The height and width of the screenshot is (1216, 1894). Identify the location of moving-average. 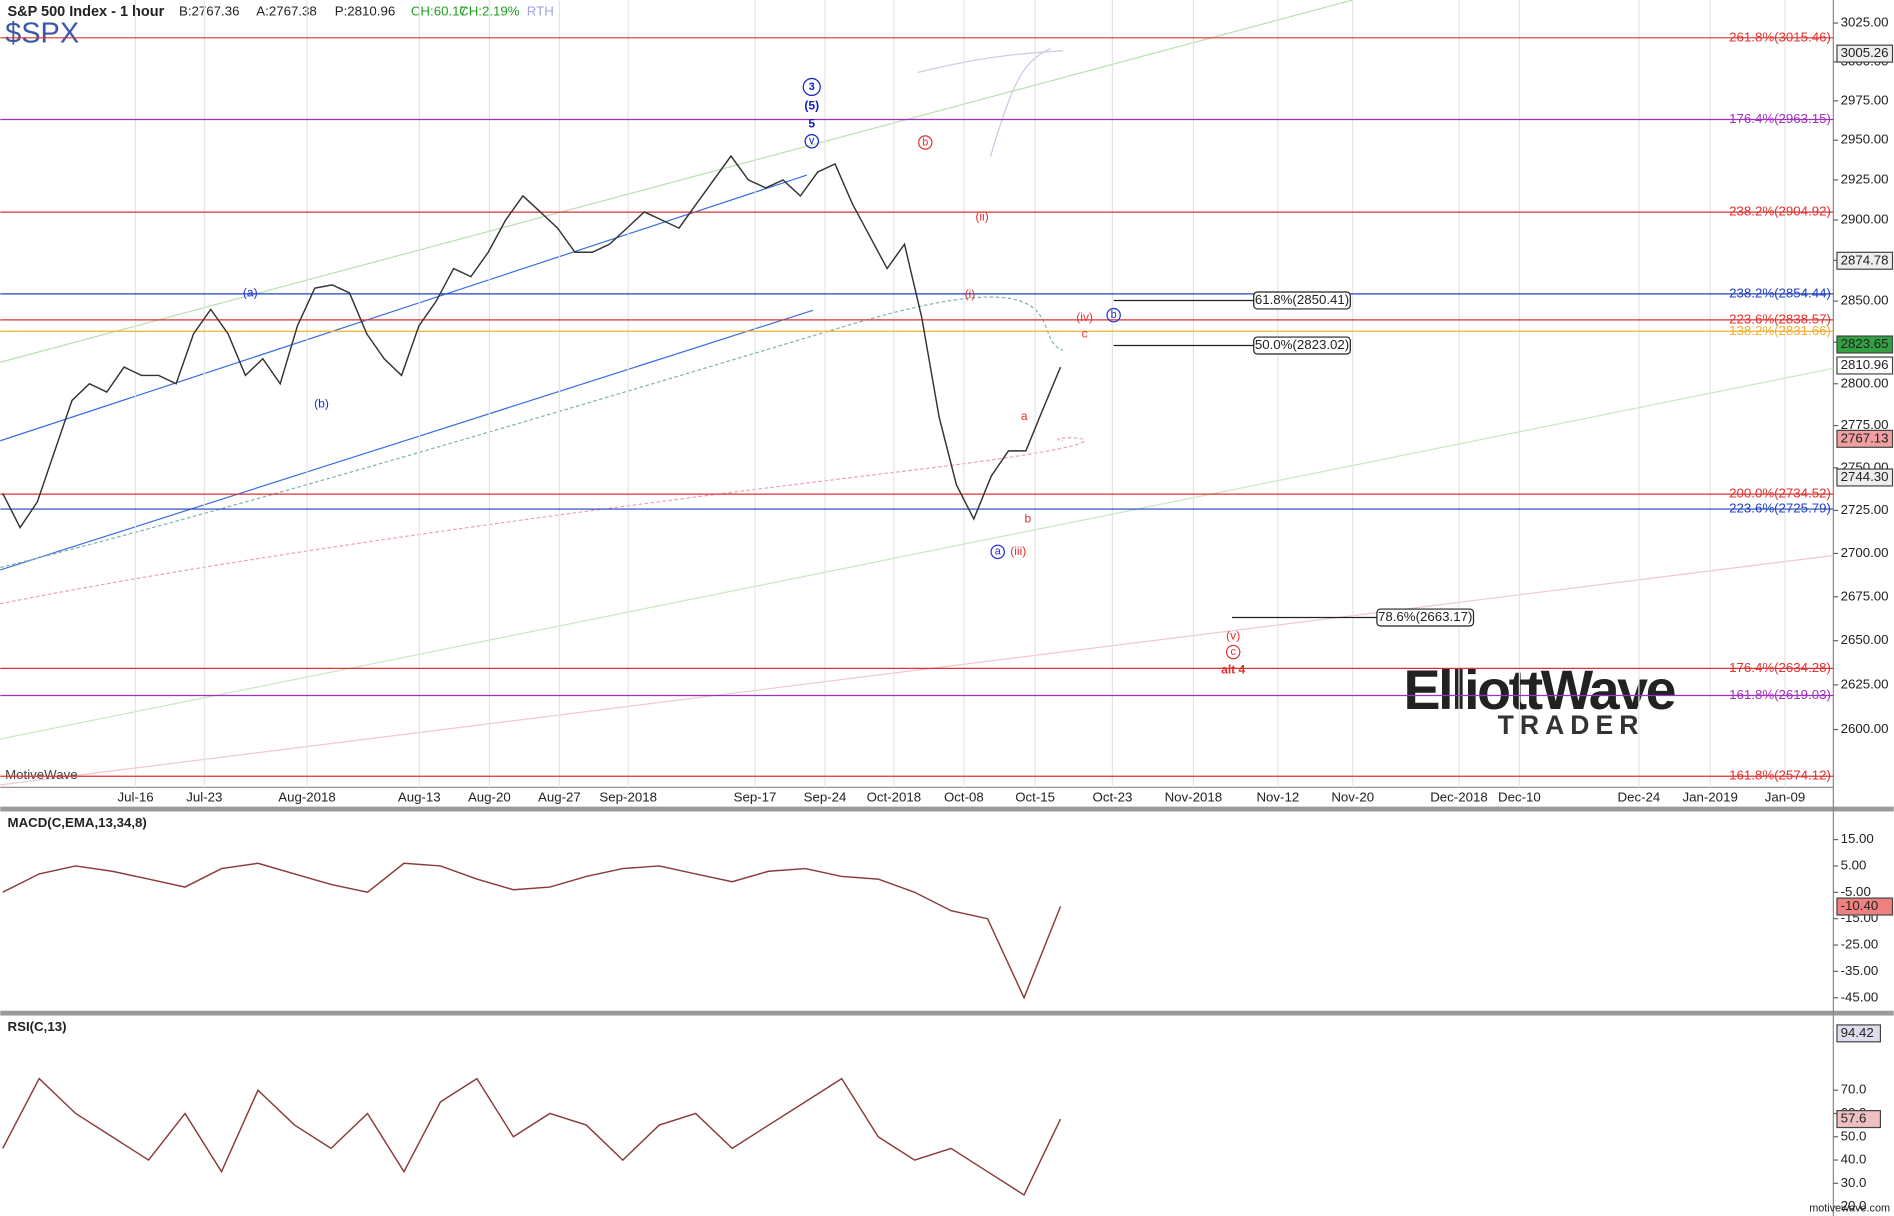
(542, 521).